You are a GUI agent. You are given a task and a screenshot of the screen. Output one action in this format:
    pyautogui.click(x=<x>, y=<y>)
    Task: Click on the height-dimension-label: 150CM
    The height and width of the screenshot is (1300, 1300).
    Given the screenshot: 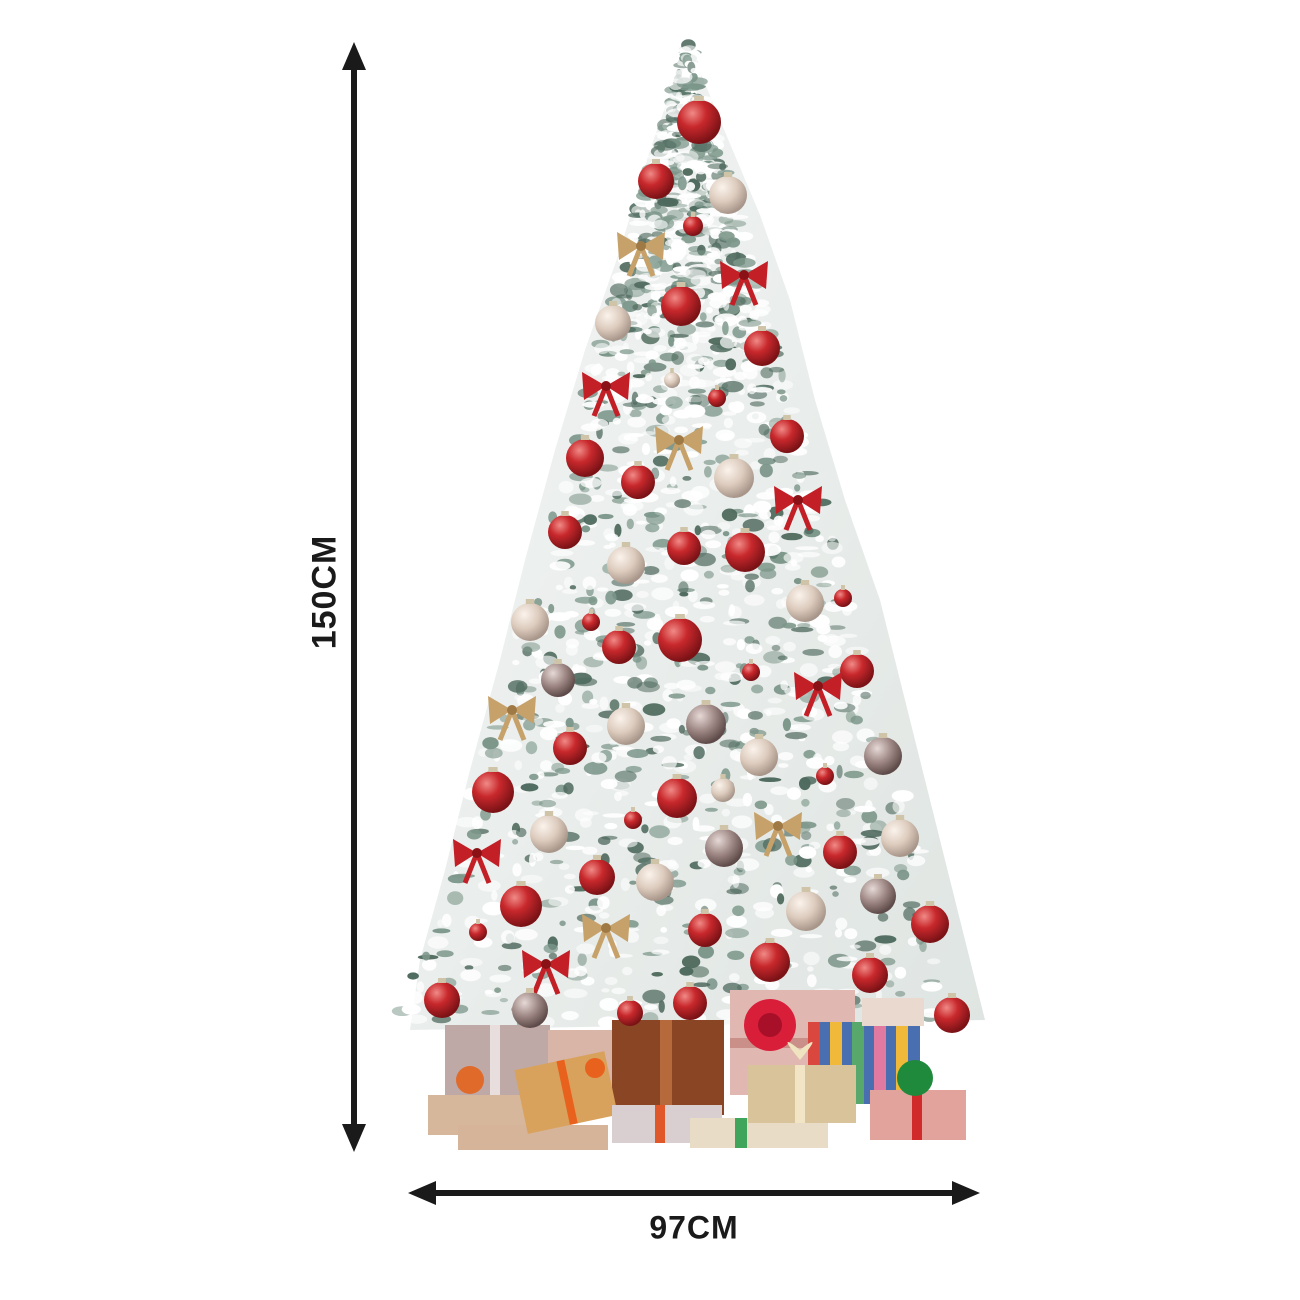 What is the action you would take?
    pyautogui.click(x=324, y=592)
    